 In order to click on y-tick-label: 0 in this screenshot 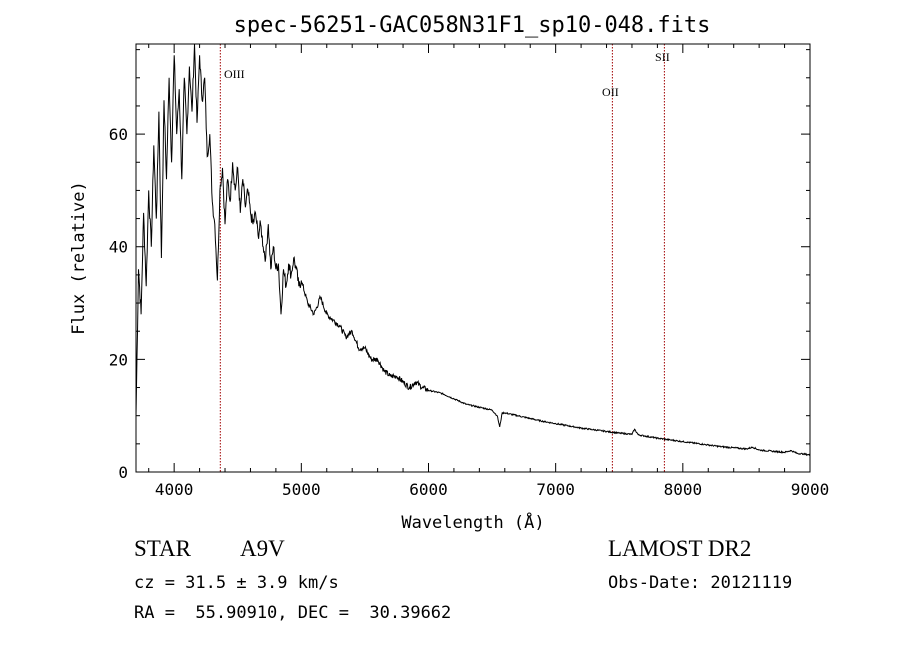, I will do `click(123, 472)`.